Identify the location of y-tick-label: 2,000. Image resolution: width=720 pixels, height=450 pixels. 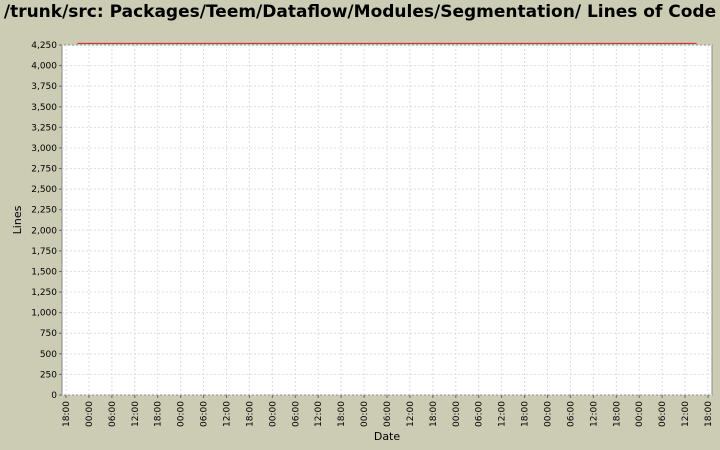
(44, 231).